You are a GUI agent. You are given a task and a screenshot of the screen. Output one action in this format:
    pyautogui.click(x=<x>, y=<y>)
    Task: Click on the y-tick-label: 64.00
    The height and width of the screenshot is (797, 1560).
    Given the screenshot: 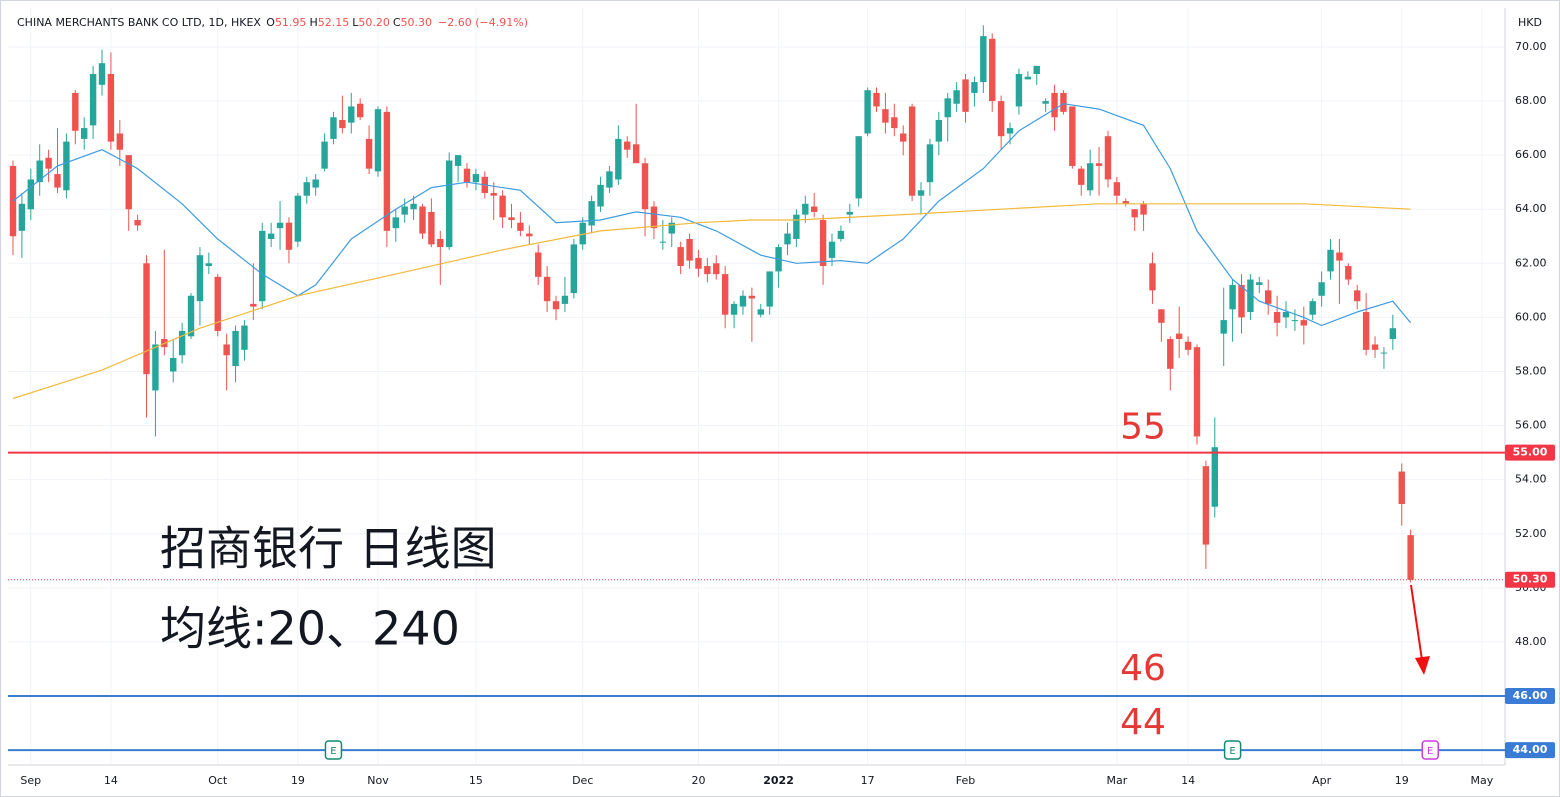 What is the action you would take?
    pyautogui.click(x=1531, y=208)
    